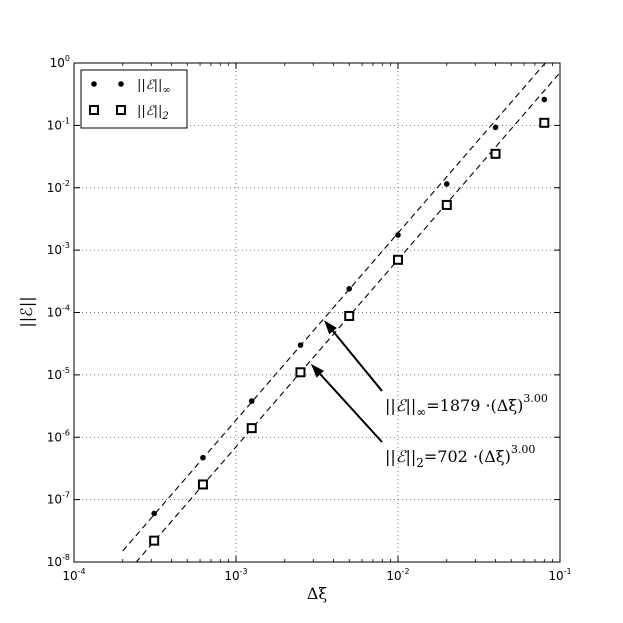 The image size is (623, 623). I want to click on y-tick-label: 10⁻⁷, so click(58, 499).